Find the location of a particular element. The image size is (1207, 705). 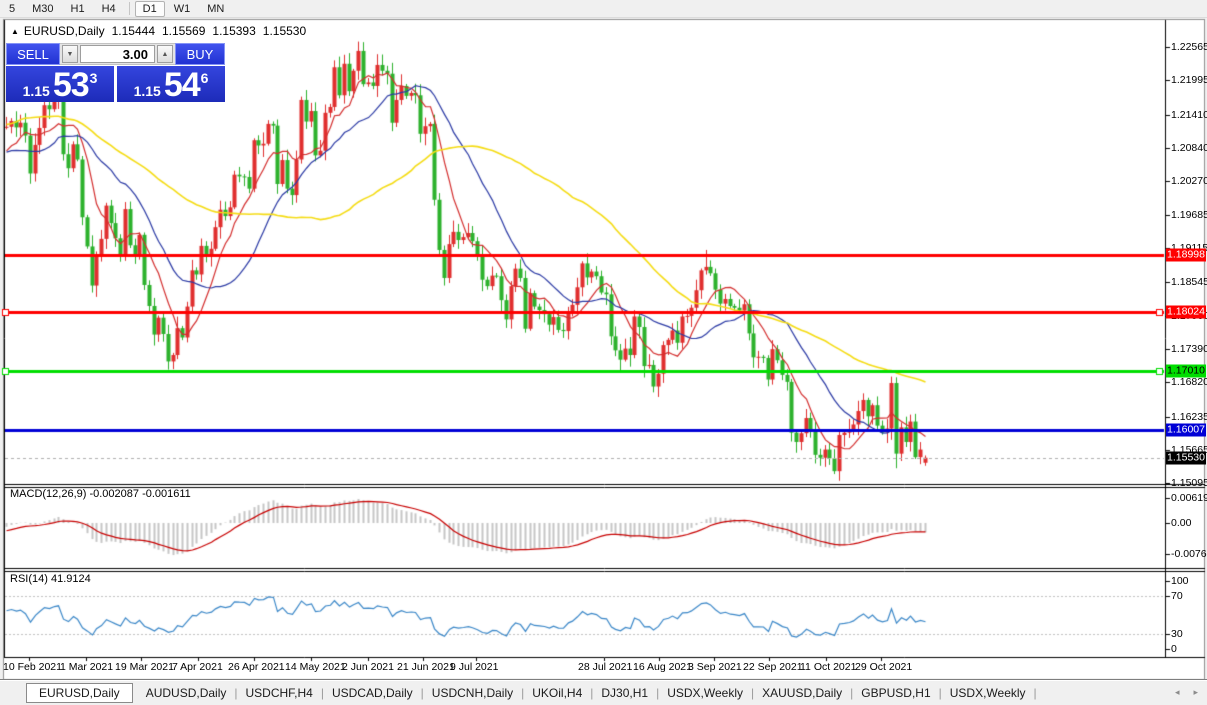

price-axis-label: 1.22565 is located at coordinates (1189, 47).